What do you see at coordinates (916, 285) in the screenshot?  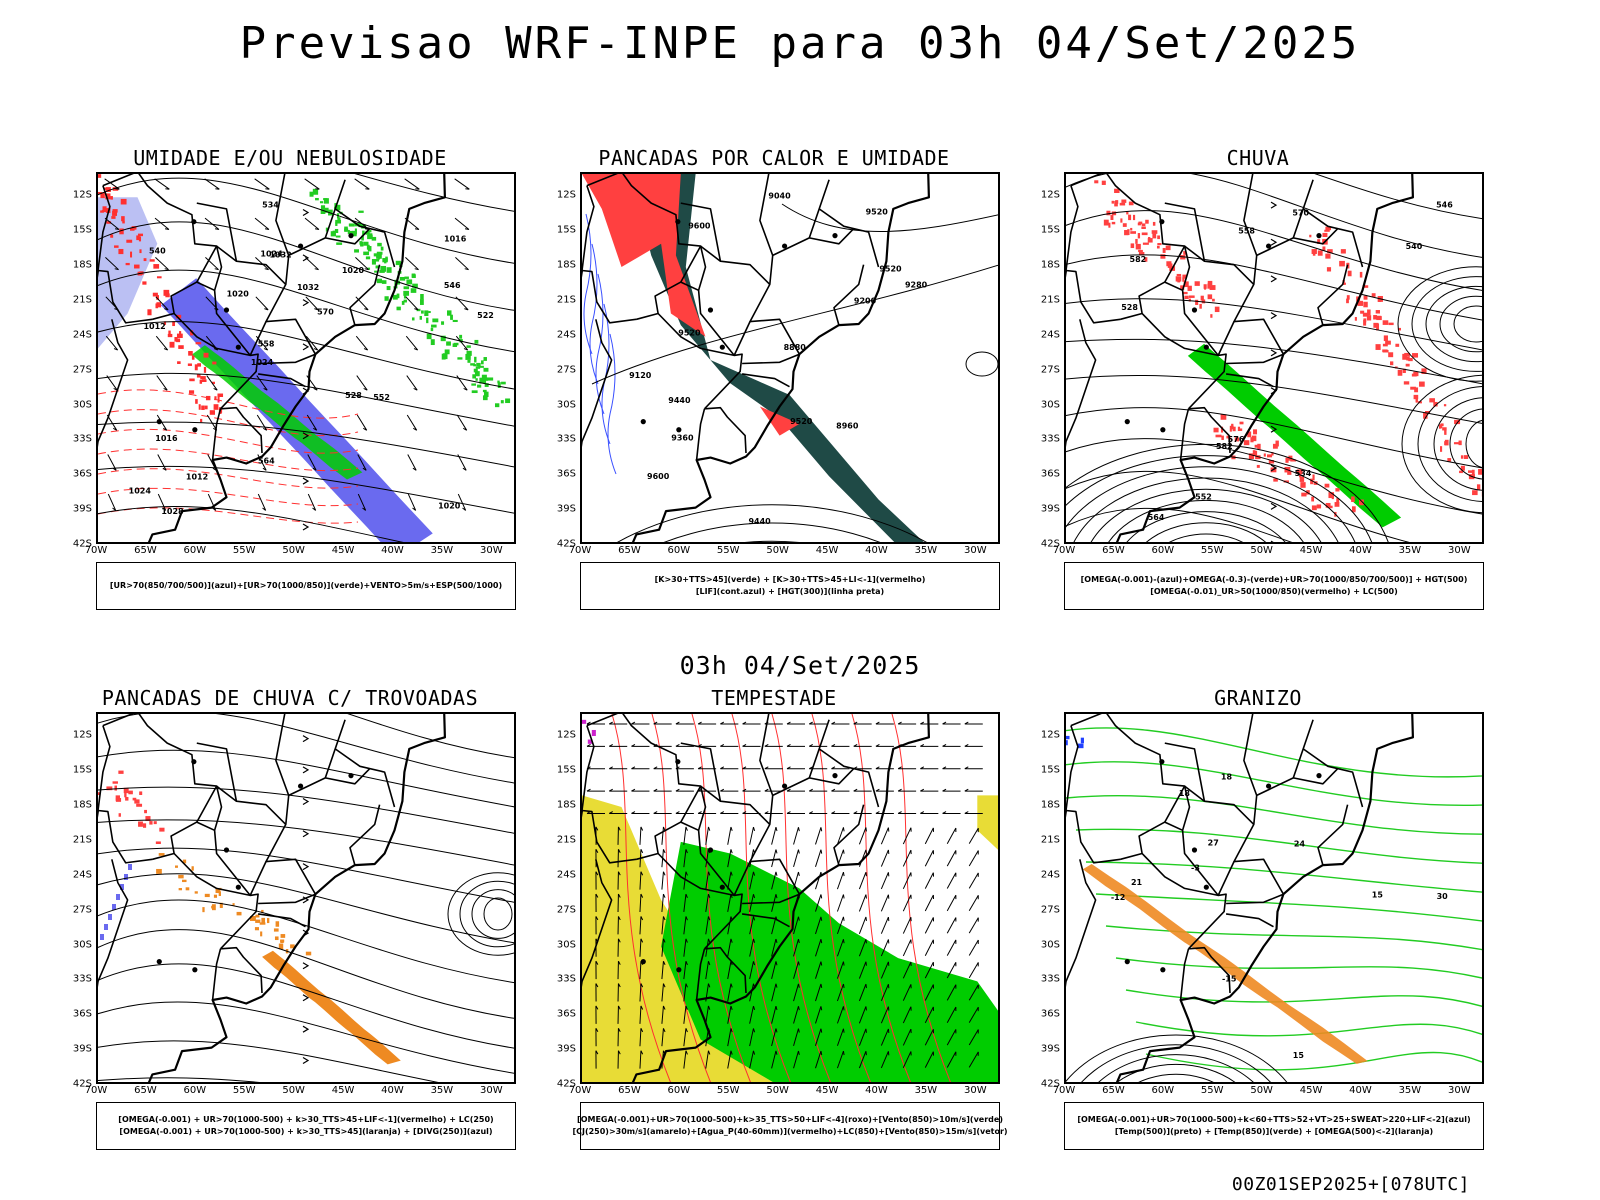 I see `contour-label: 9280` at bounding box center [916, 285].